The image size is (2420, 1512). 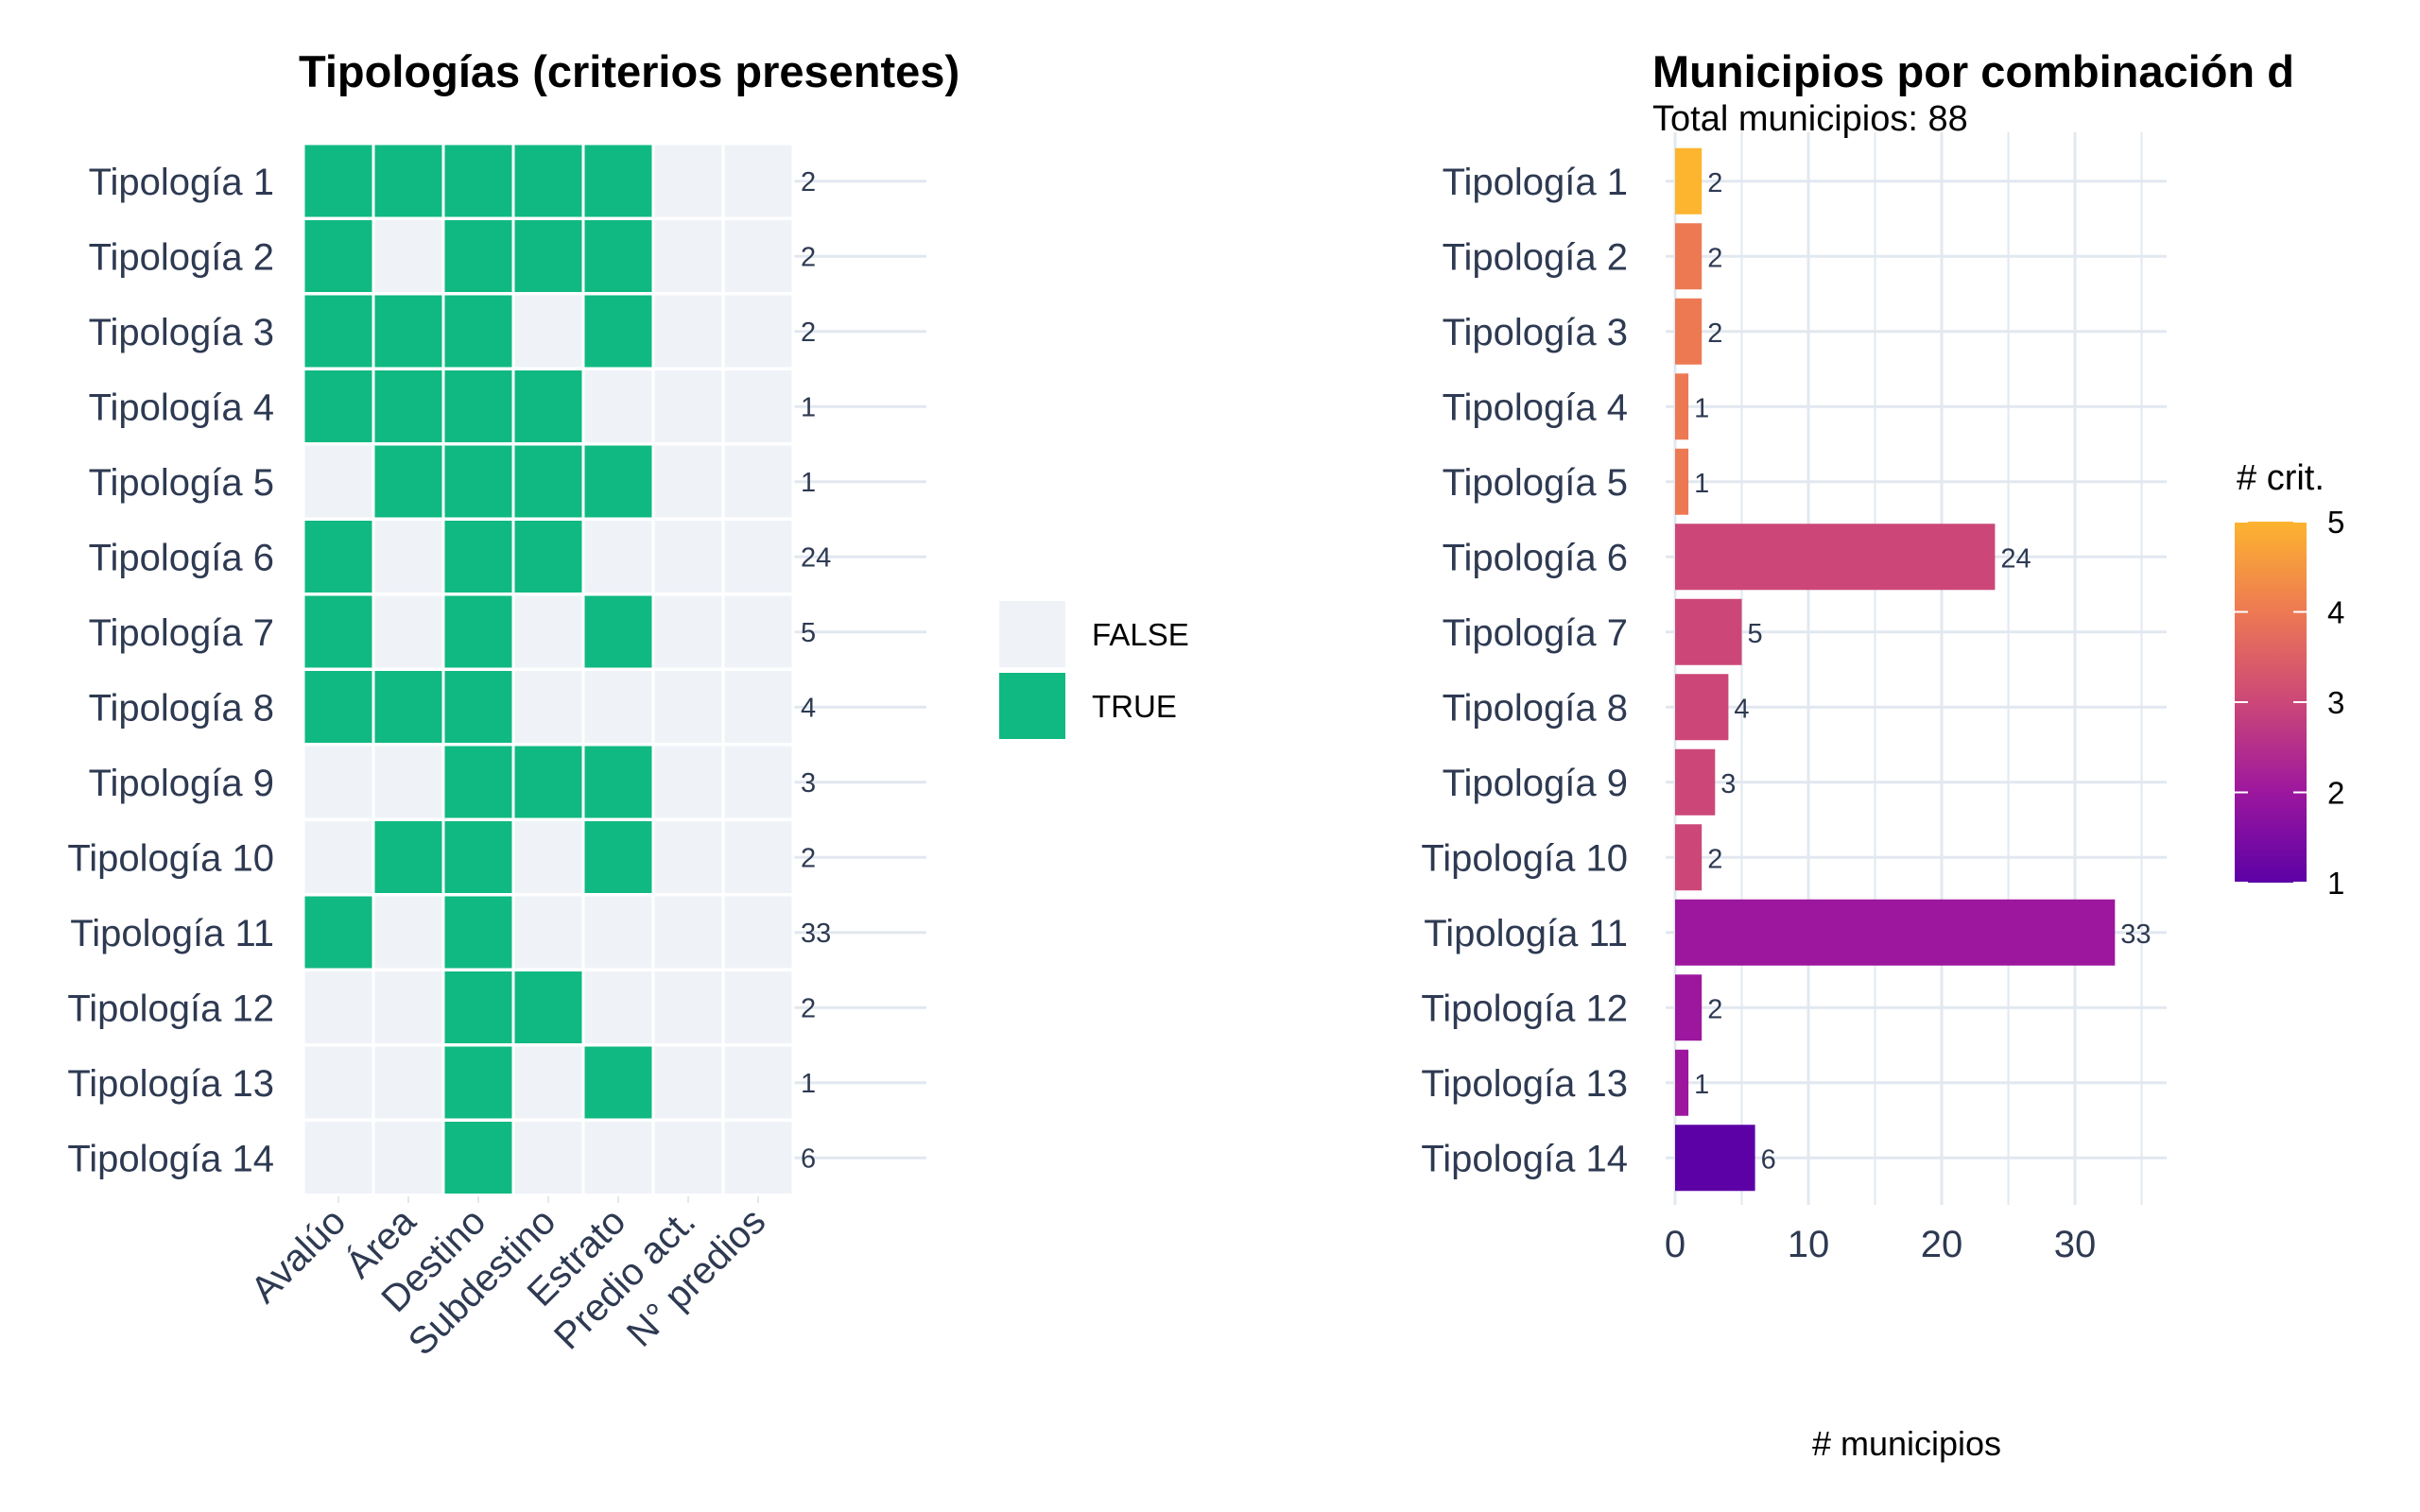 I want to click on colorbar-tick-label: 5, so click(x=2335, y=522).